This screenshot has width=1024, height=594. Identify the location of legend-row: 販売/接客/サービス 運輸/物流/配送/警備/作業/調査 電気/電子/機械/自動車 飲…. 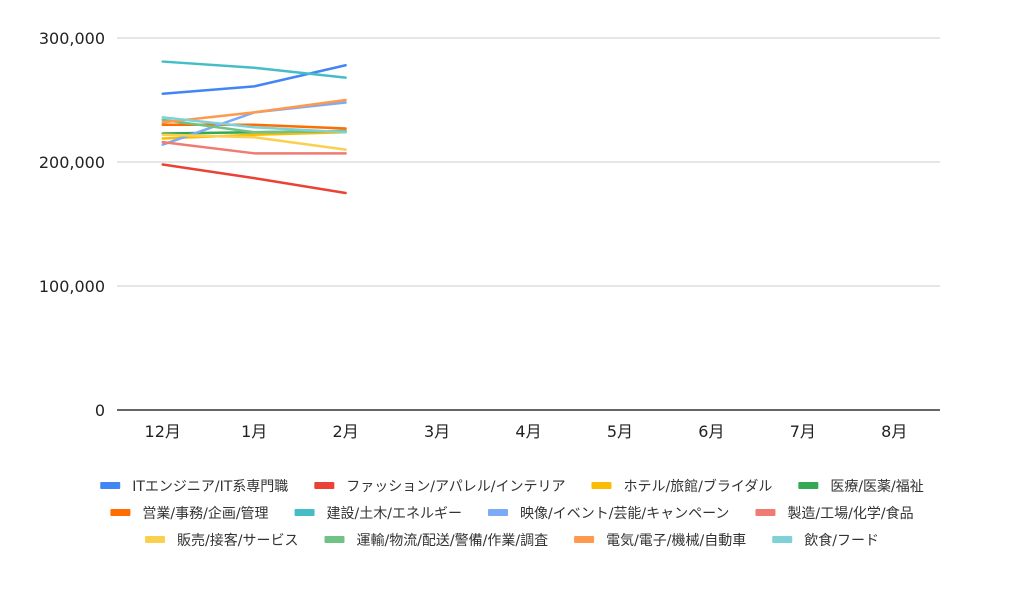
(512, 540).